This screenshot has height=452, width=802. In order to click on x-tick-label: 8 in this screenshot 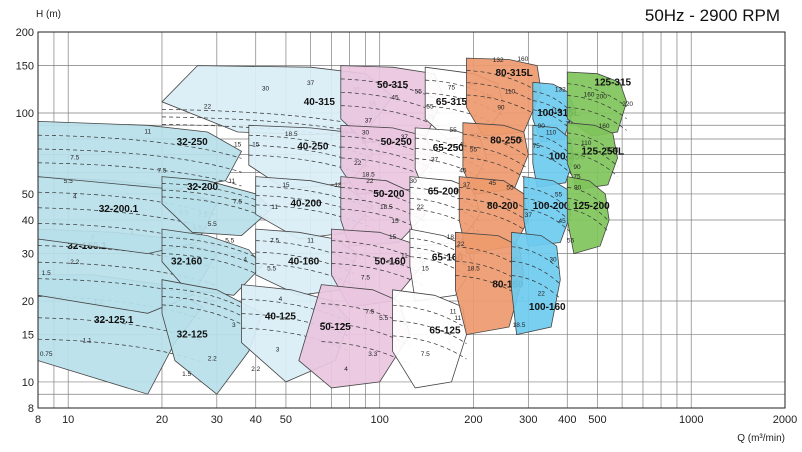, I will do `click(38, 420)`.